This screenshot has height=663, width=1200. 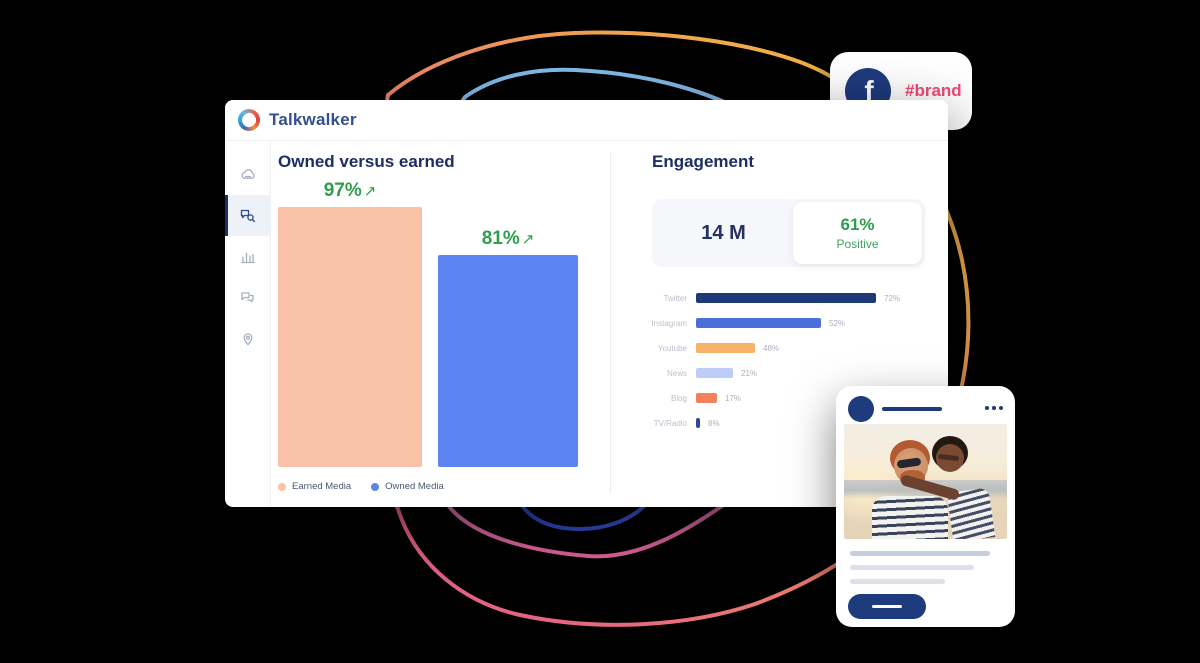 I want to click on earned-media-bar, so click(x=350, y=337).